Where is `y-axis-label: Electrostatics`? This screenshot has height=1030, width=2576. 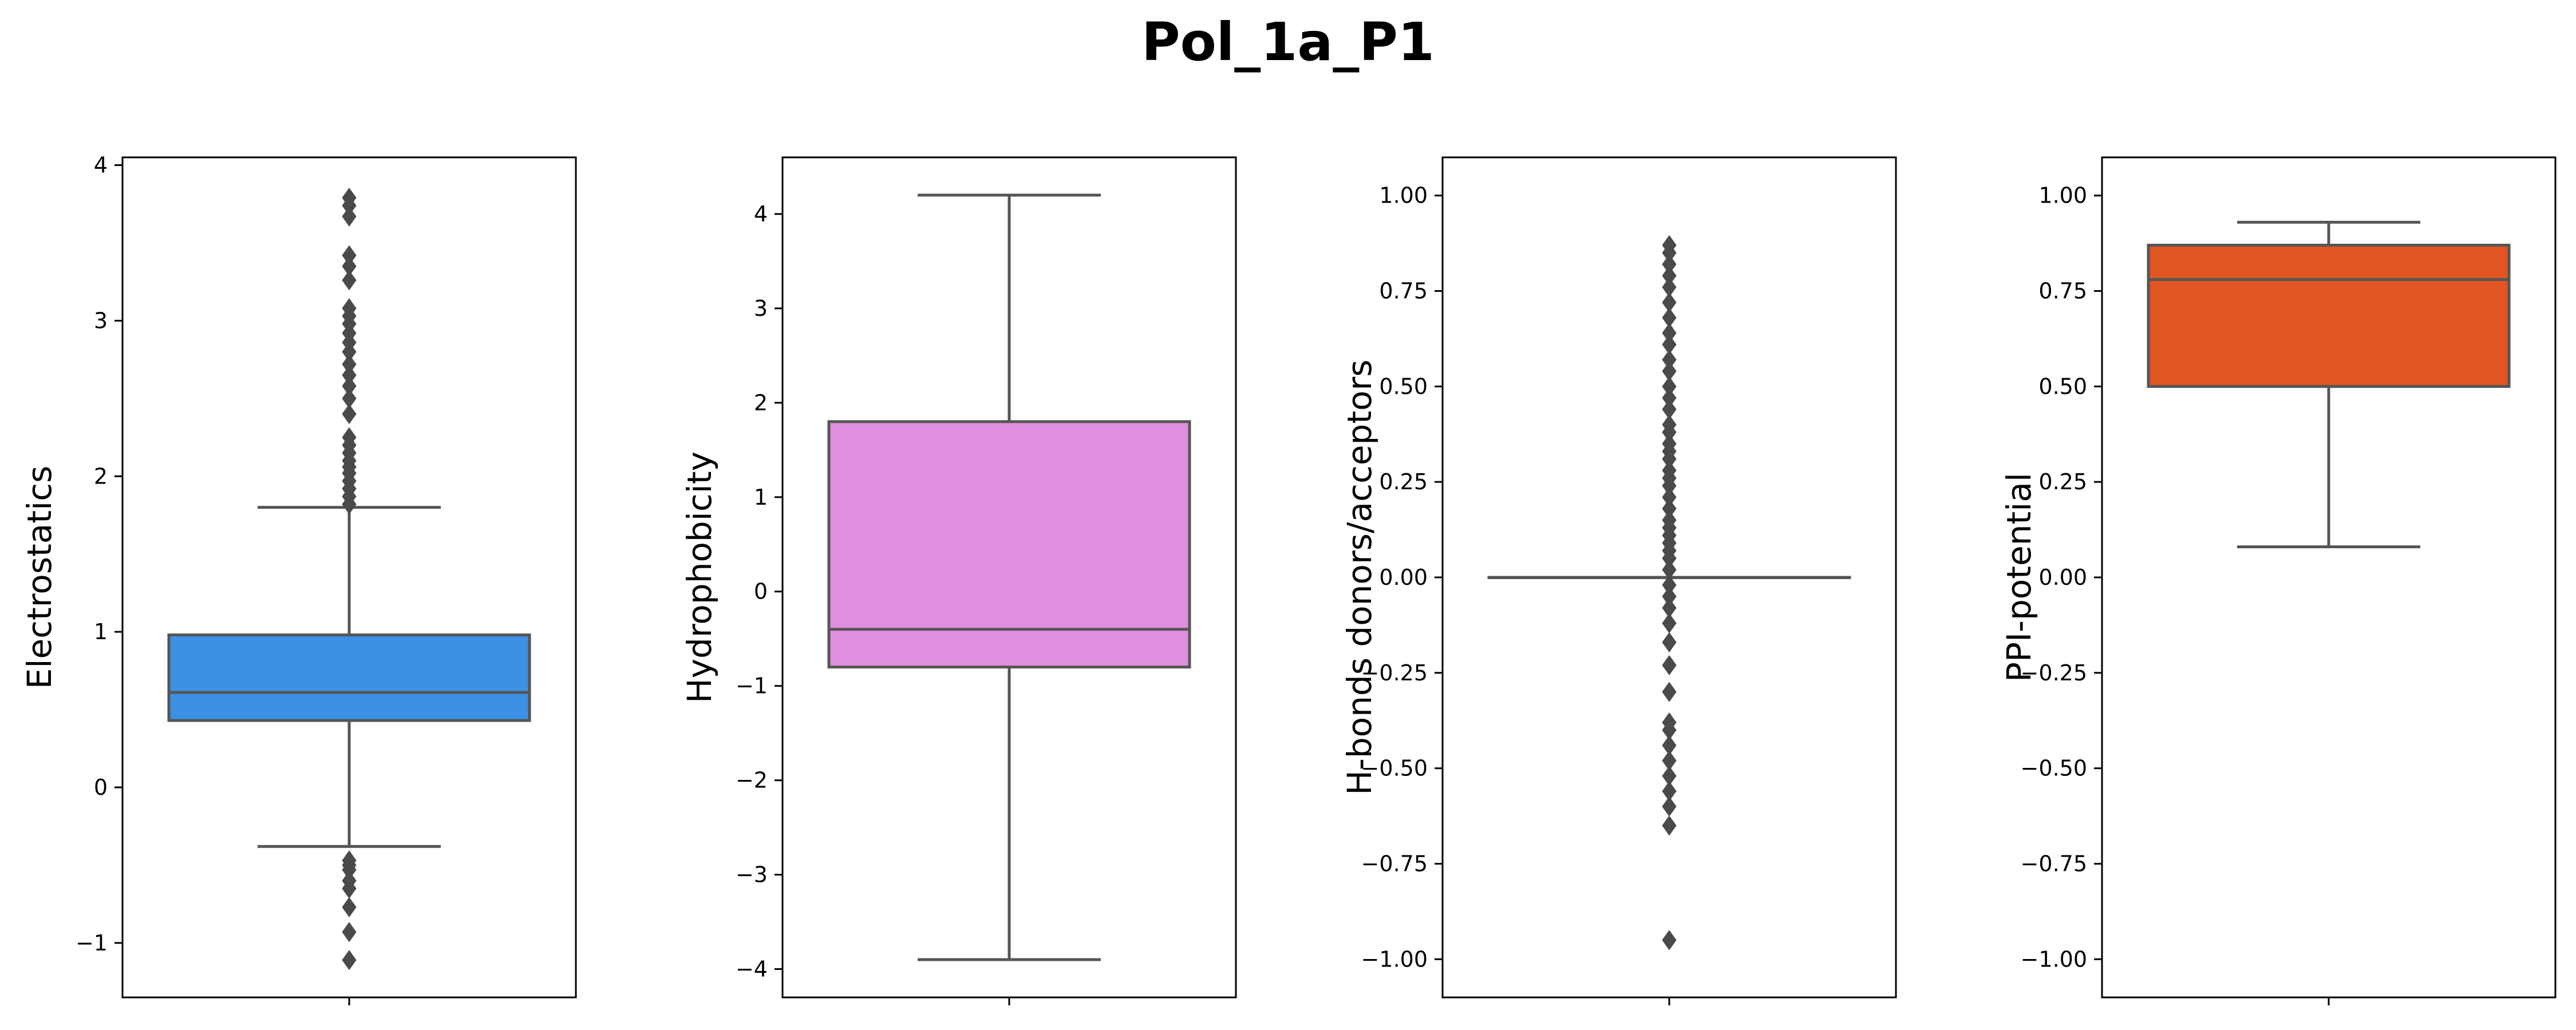 y-axis-label: Electrostatics is located at coordinates (39, 578).